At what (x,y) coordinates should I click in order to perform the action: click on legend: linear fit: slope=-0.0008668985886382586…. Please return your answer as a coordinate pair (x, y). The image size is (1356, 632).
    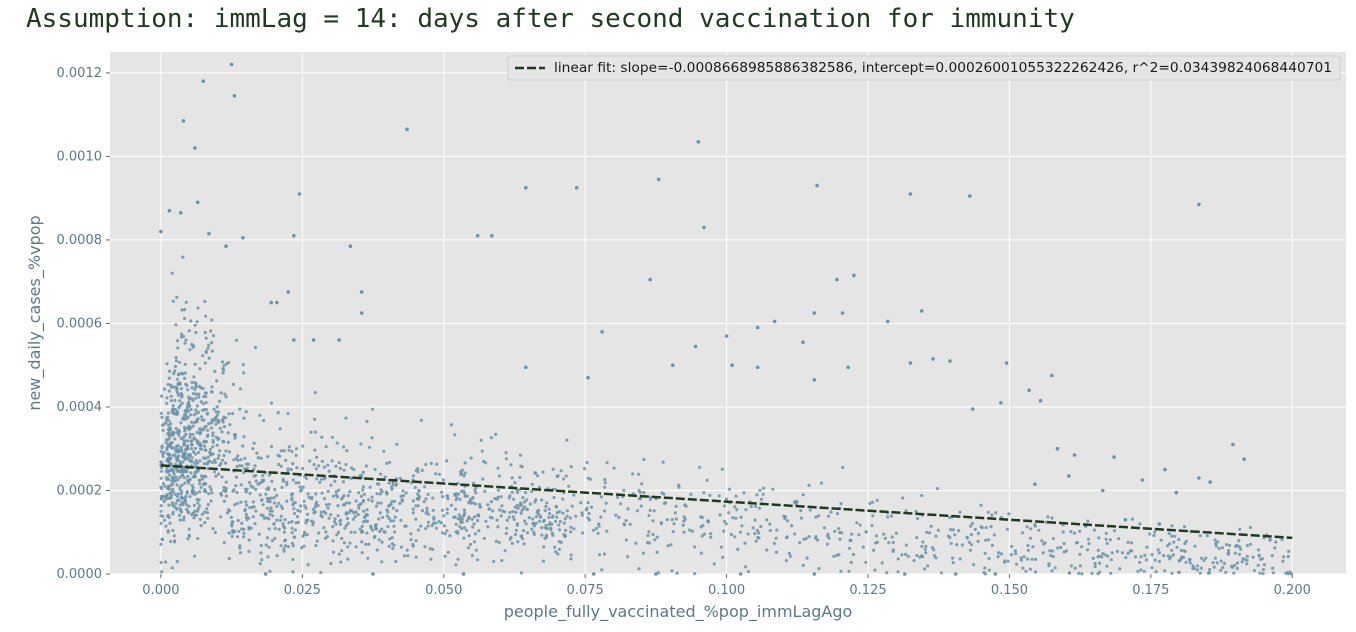
    Looking at the image, I should click on (924, 68).